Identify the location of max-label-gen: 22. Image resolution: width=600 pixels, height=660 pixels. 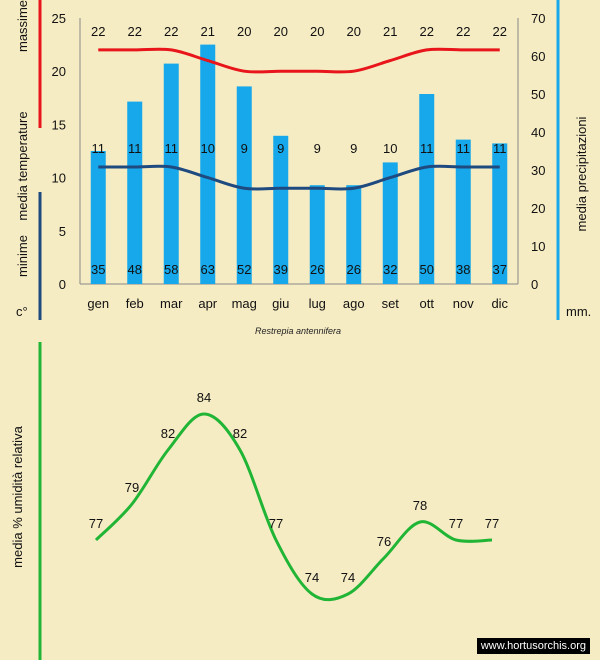
(98, 31).